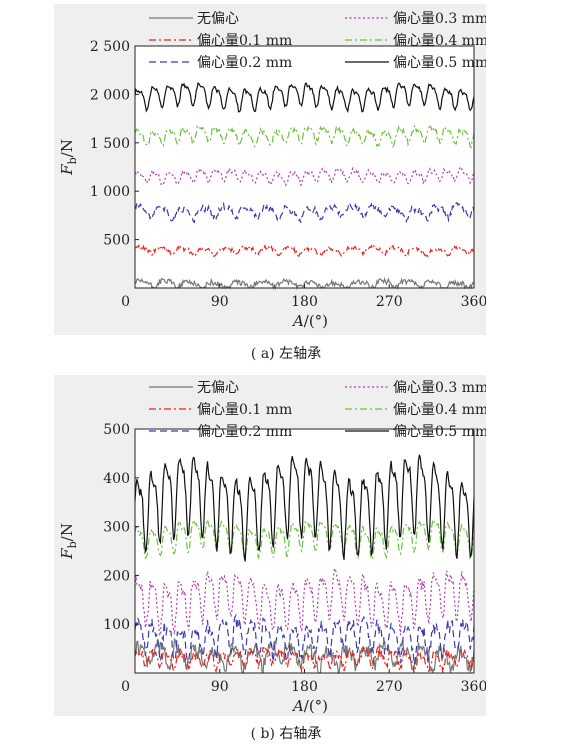 This screenshot has width=575, height=752. What do you see at coordinates (286, 734) in the screenshot?
I see `caption-right-bearing: ( b) 右轴承` at bounding box center [286, 734].